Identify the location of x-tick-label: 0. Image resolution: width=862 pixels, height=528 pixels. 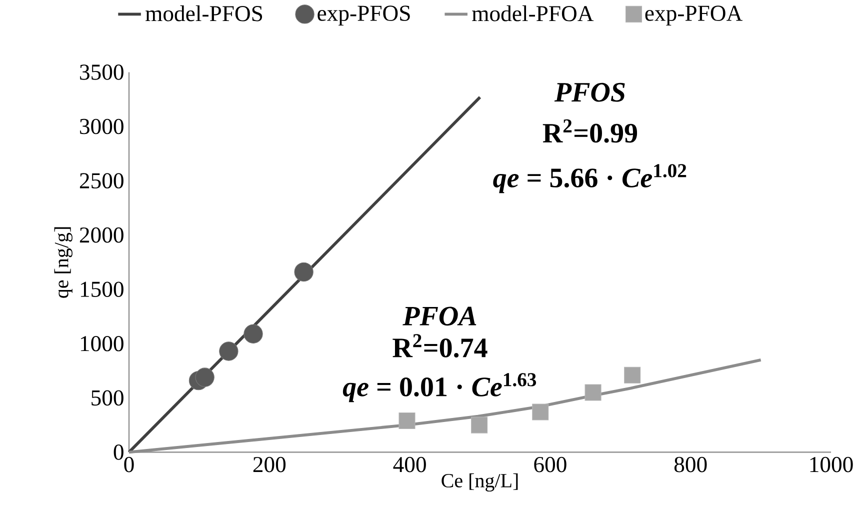
(129, 464).